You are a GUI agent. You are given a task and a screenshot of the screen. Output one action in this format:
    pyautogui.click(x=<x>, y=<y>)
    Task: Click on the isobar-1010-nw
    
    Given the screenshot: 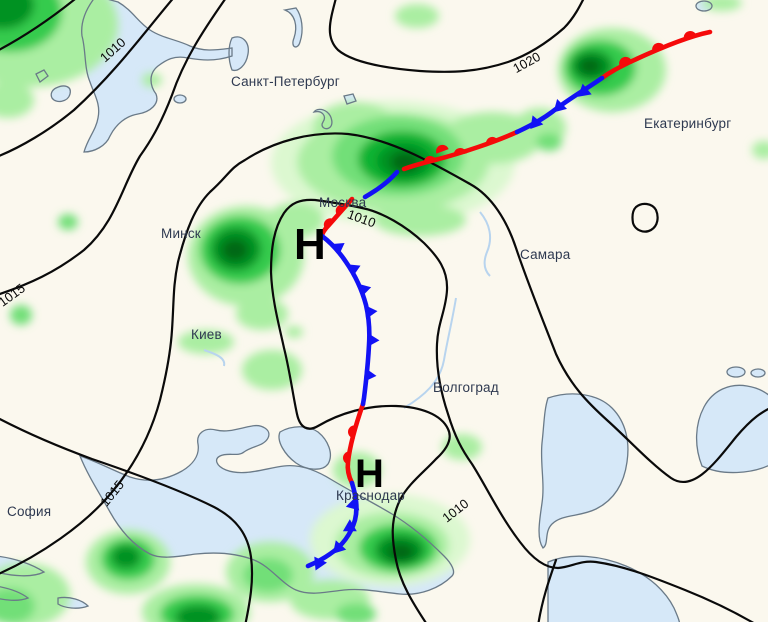 What is the action you would take?
    pyautogui.click(x=87, y=78)
    